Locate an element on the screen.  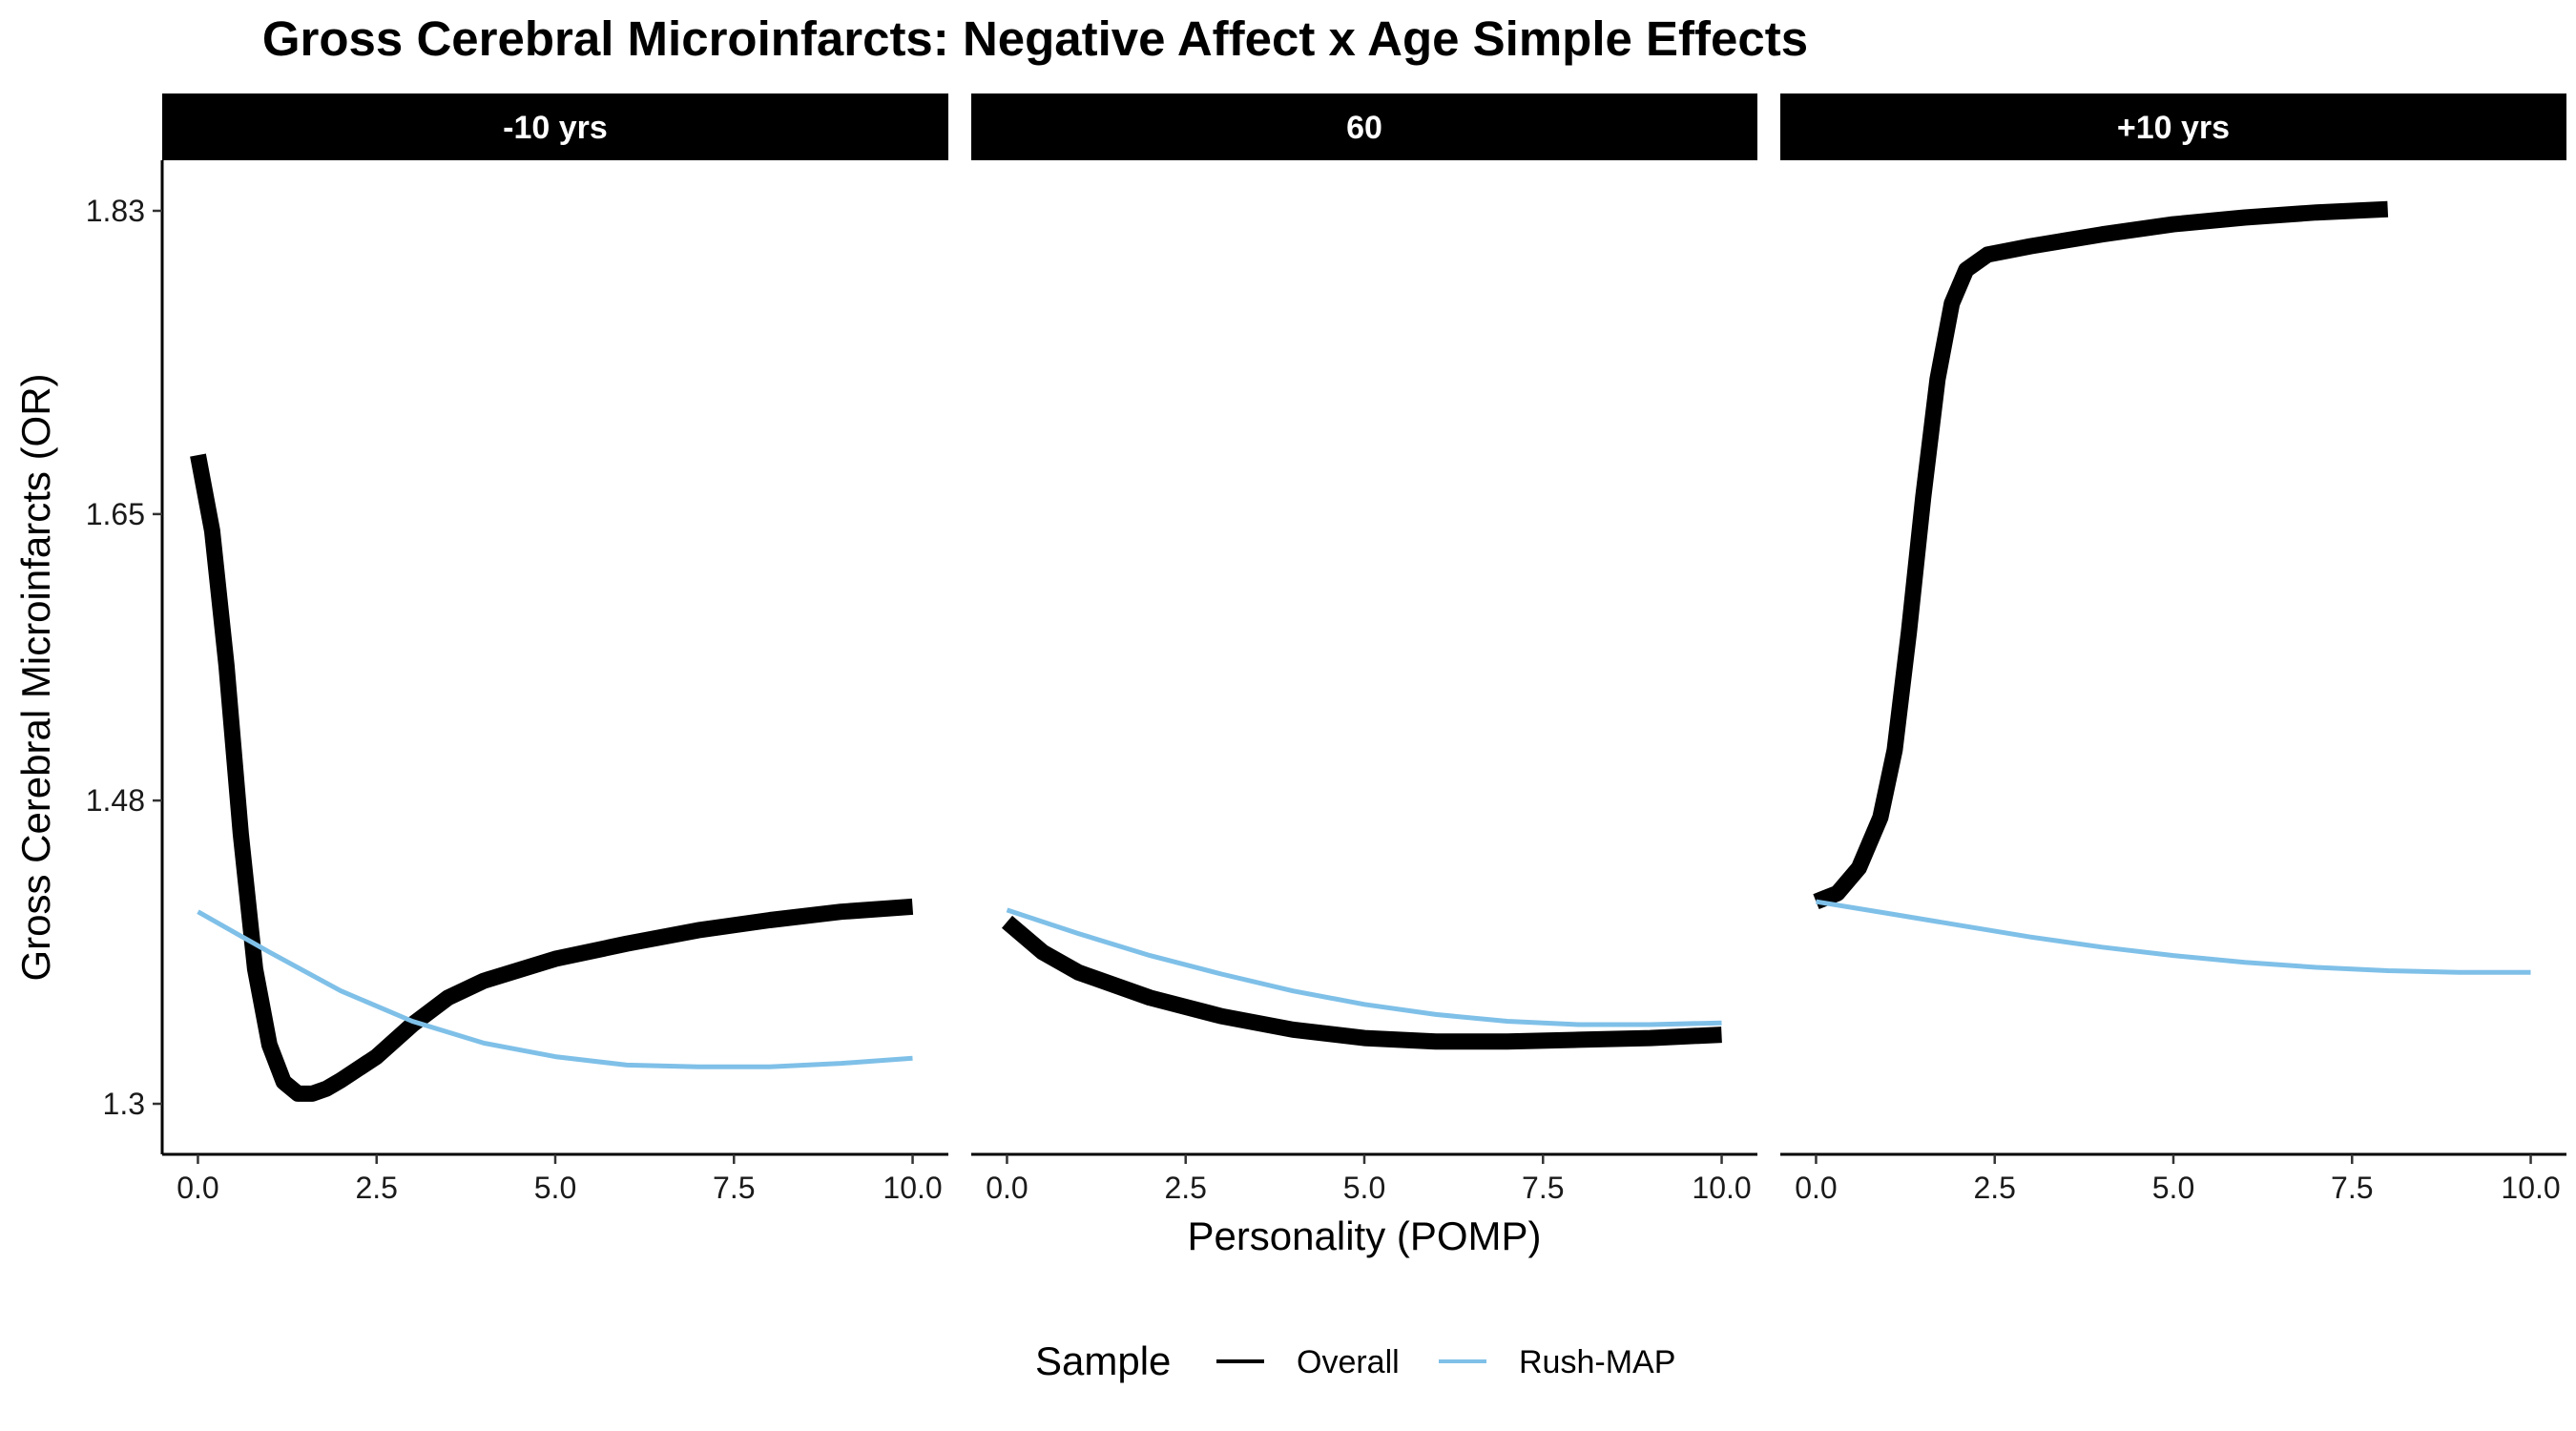
y-axis: 1.3 1.48 1.65 1.83 is located at coordinates (125, 657).